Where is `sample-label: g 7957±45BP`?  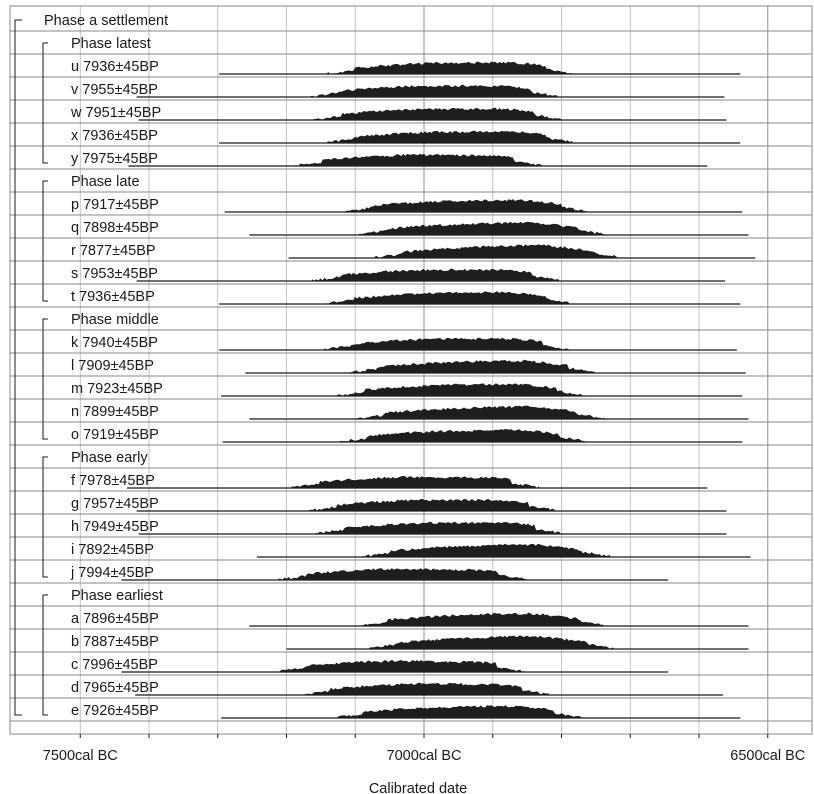 sample-label: g 7957±45BP is located at coordinates (115, 504).